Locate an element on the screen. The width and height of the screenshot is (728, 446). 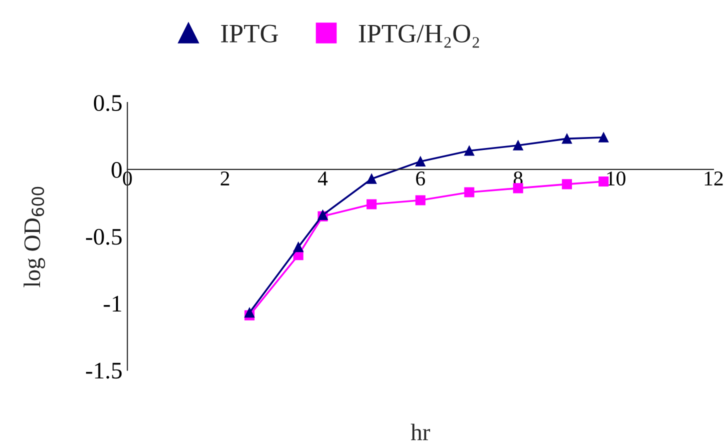
legend-label: IPTG is located at coordinates (249, 33).